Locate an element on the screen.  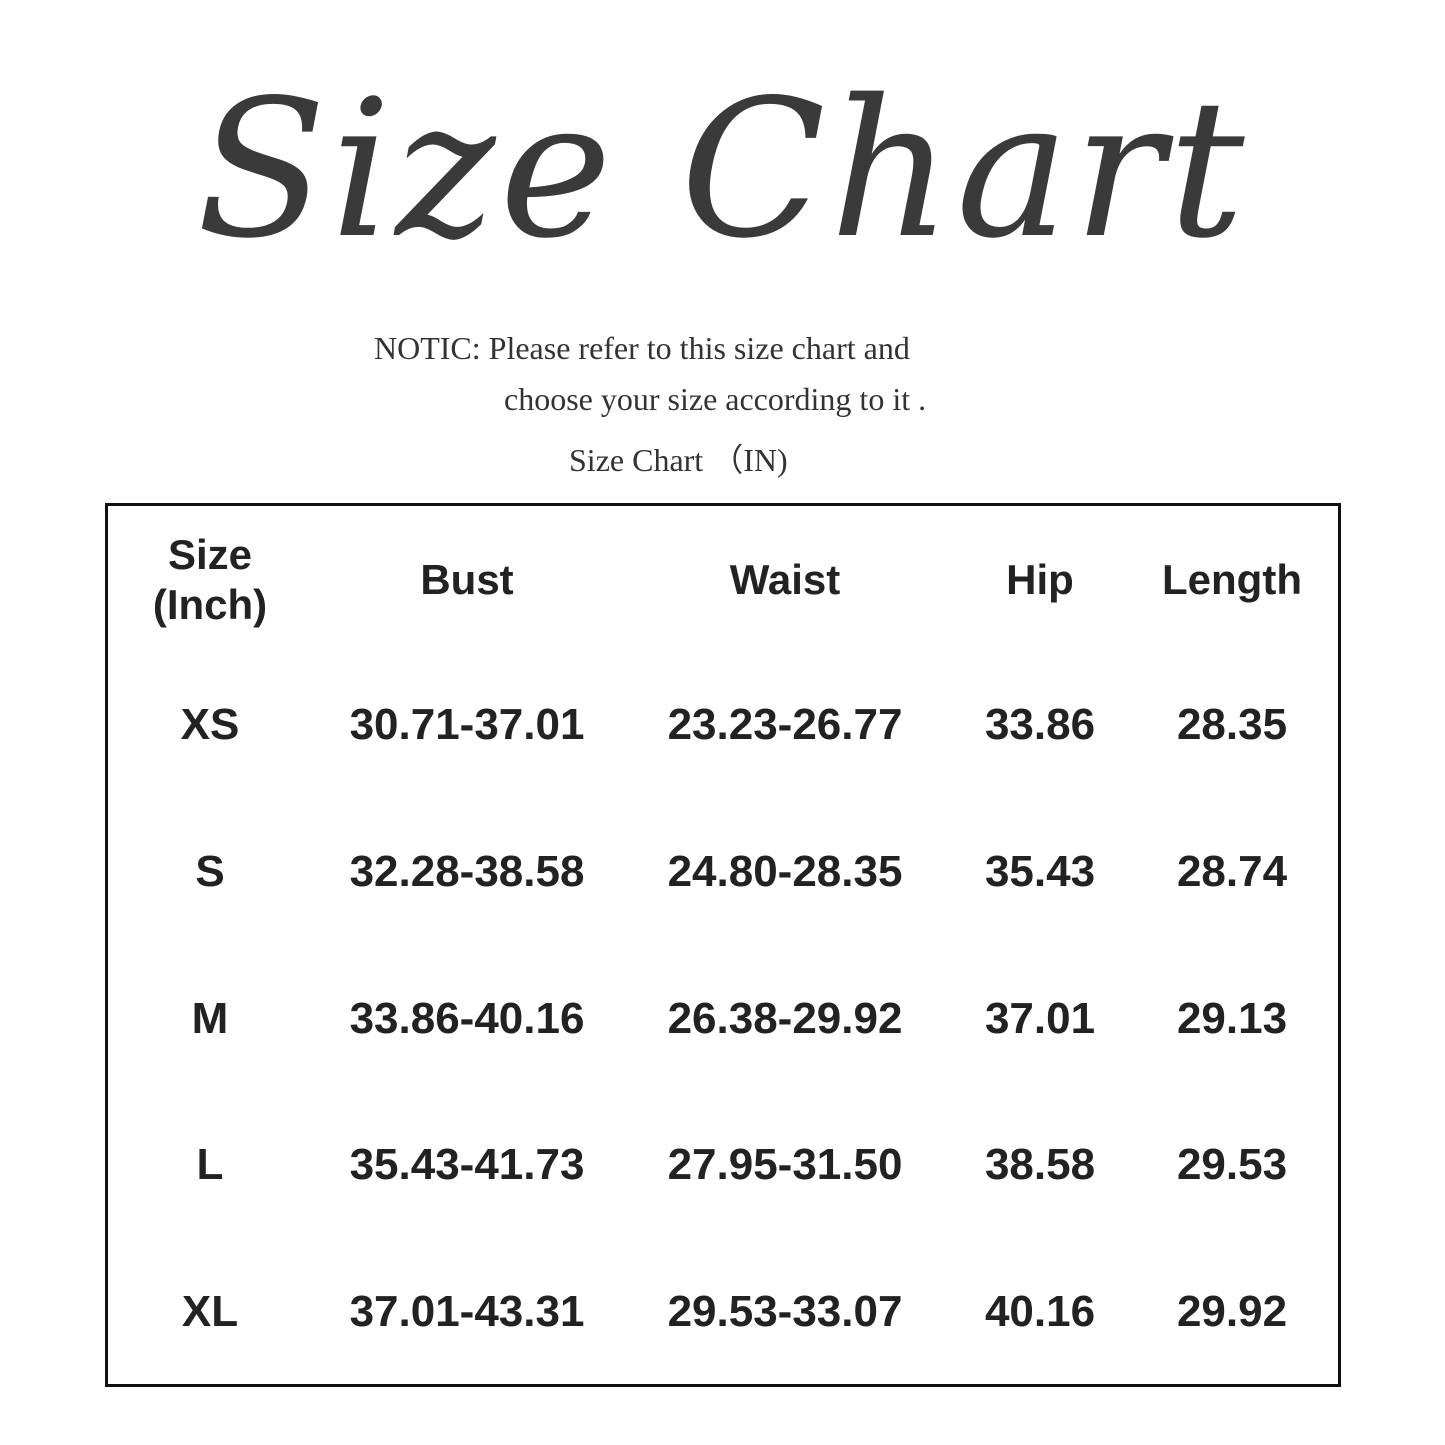
table-cell: 29.92 is located at coordinates (1232, 1311).